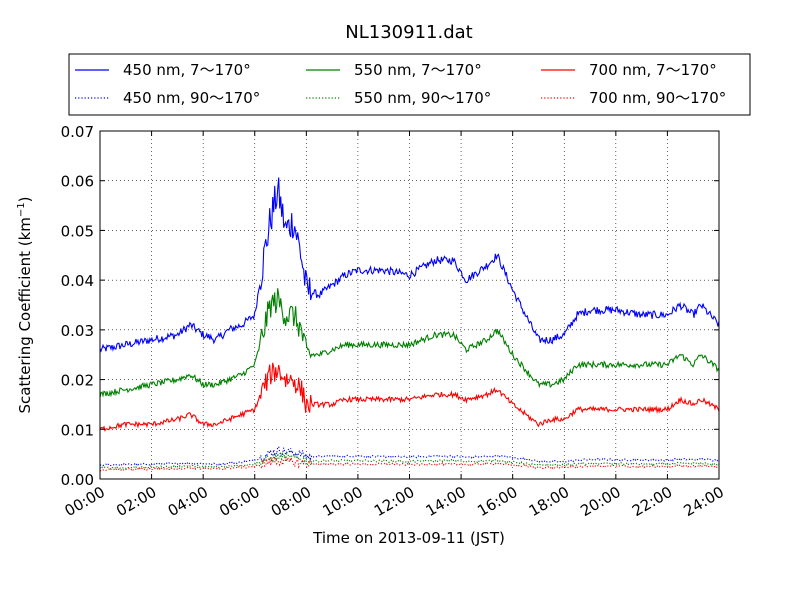  Describe the element at coordinates (446, 501) in the screenshot. I see `x-tick-label: 14:00` at that location.